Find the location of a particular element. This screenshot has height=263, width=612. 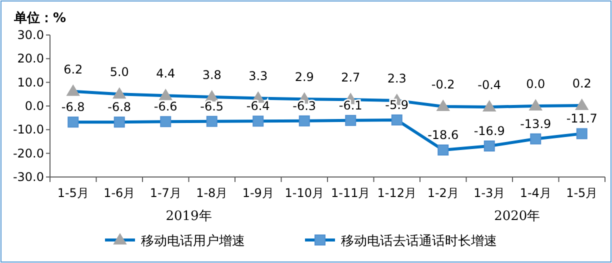

data-label: 0.0 is located at coordinates (536, 84).